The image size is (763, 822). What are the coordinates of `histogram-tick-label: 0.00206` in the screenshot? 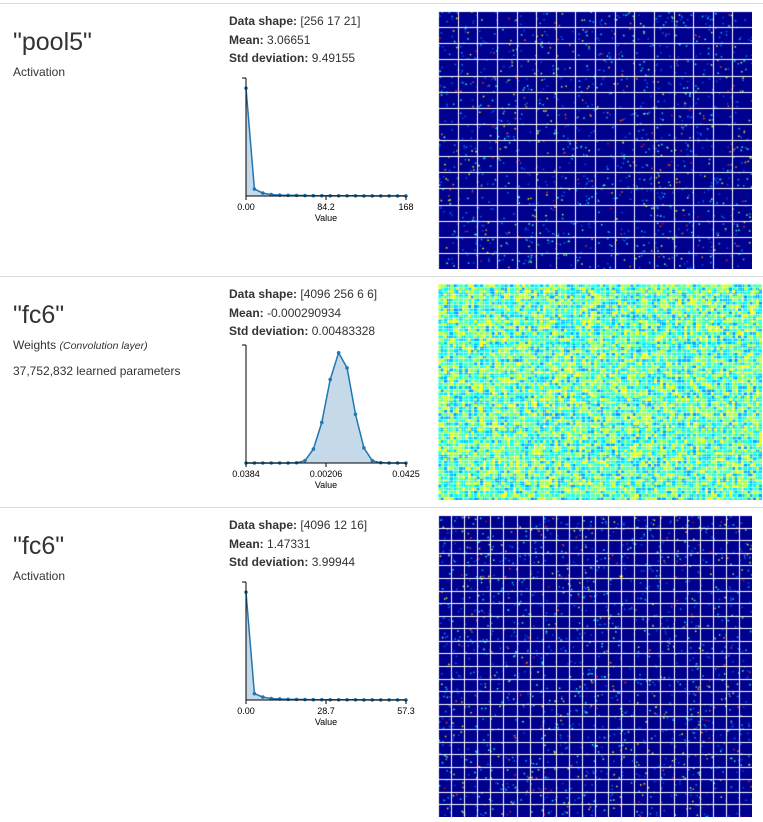 It's located at (326, 474).